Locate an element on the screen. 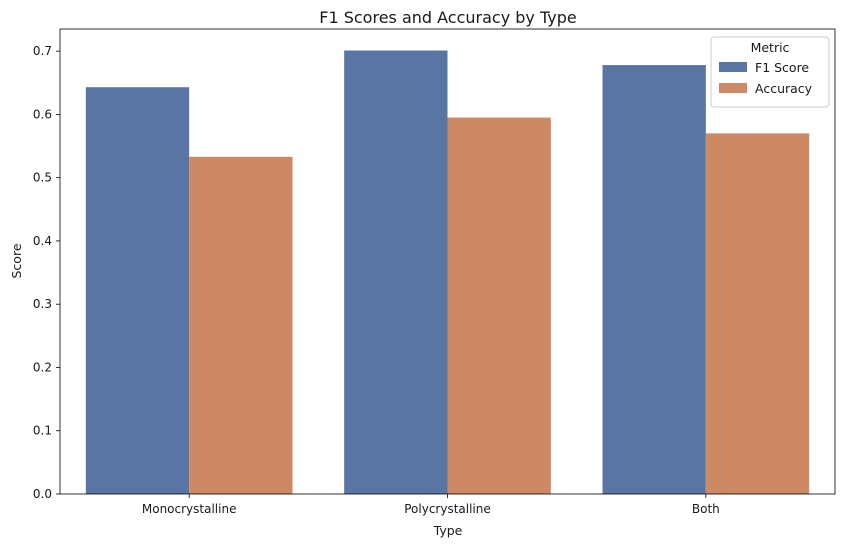  y-tick-label: 0.7 is located at coordinates (42, 51).